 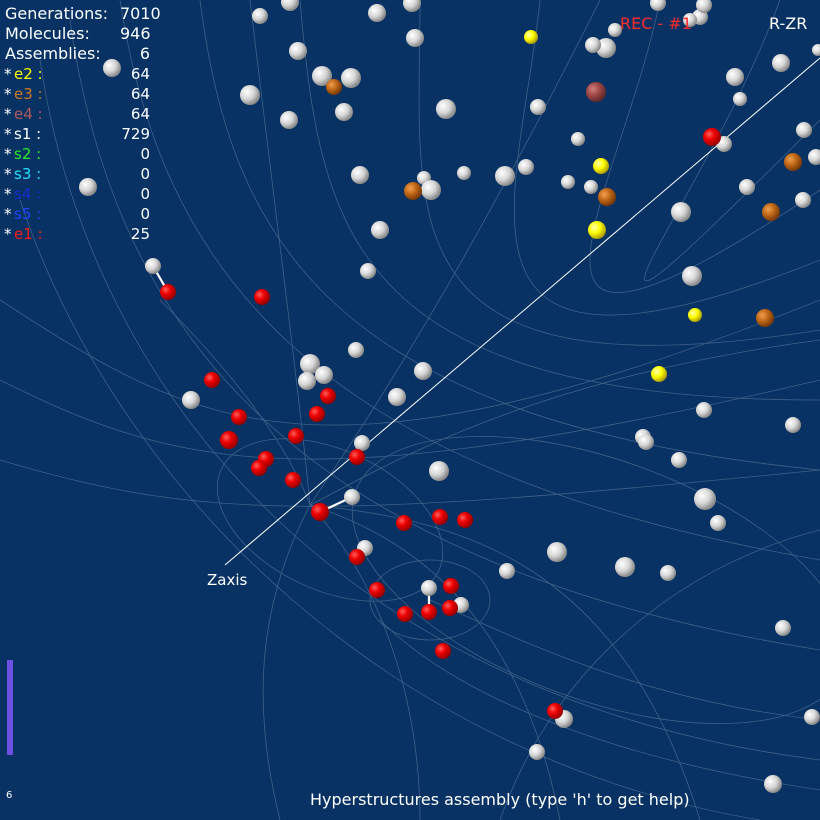 I want to click on molecules-value: 946, so click(x=135, y=33).